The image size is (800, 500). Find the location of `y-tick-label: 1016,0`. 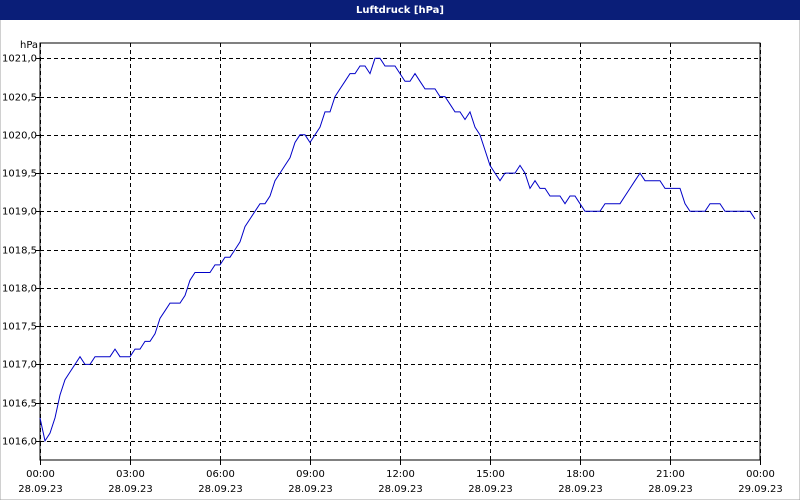

y-tick-label: 1016,0 is located at coordinates (19, 442).